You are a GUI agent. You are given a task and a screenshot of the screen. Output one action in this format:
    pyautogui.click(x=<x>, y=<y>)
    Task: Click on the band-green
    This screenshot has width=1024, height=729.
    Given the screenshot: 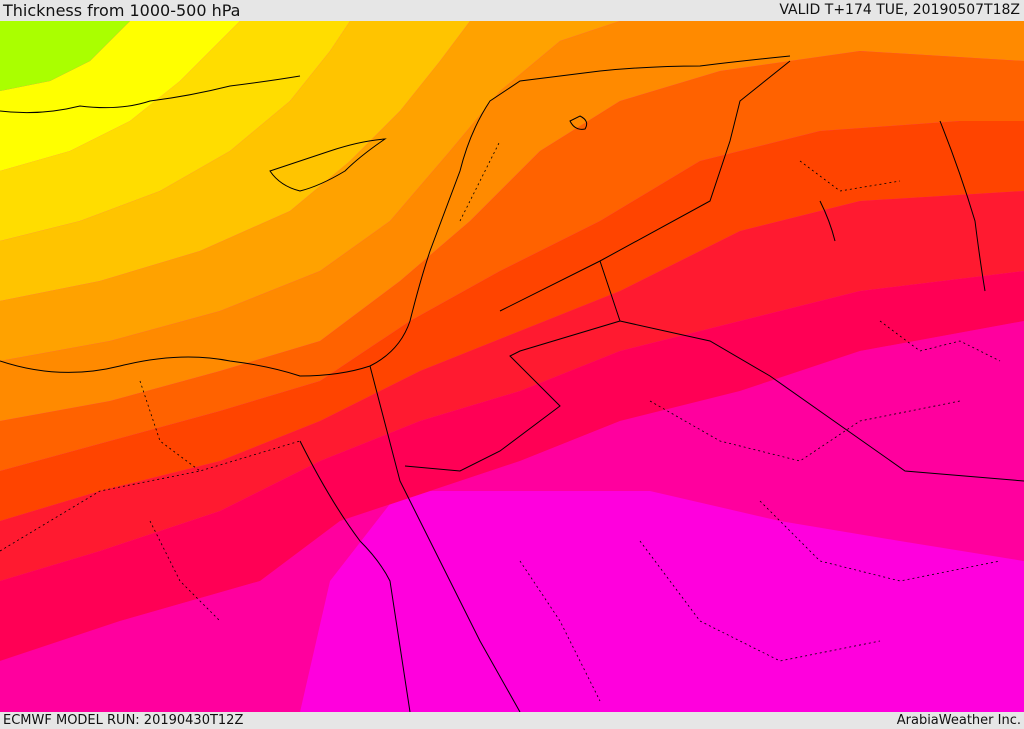 What is the action you would take?
    pyautogui.click(x=65, y=56)
    